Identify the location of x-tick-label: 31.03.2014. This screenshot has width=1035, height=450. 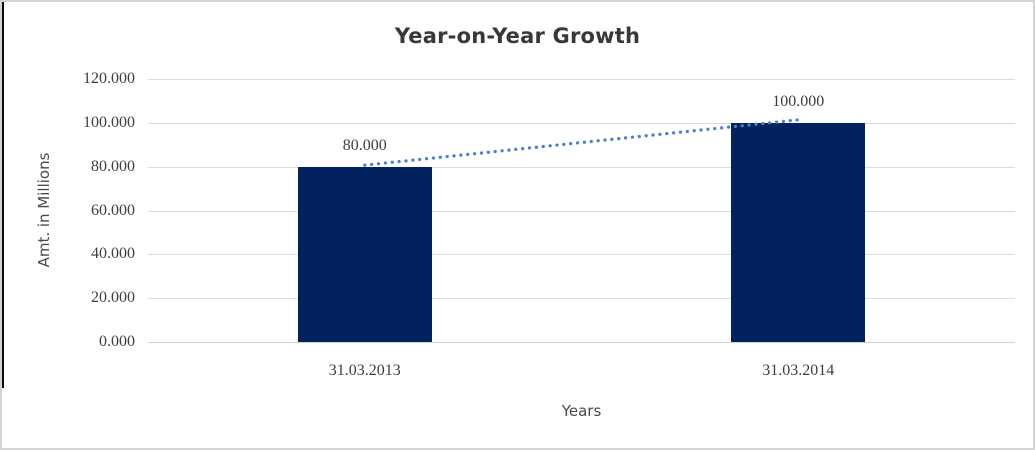
(798, 370).